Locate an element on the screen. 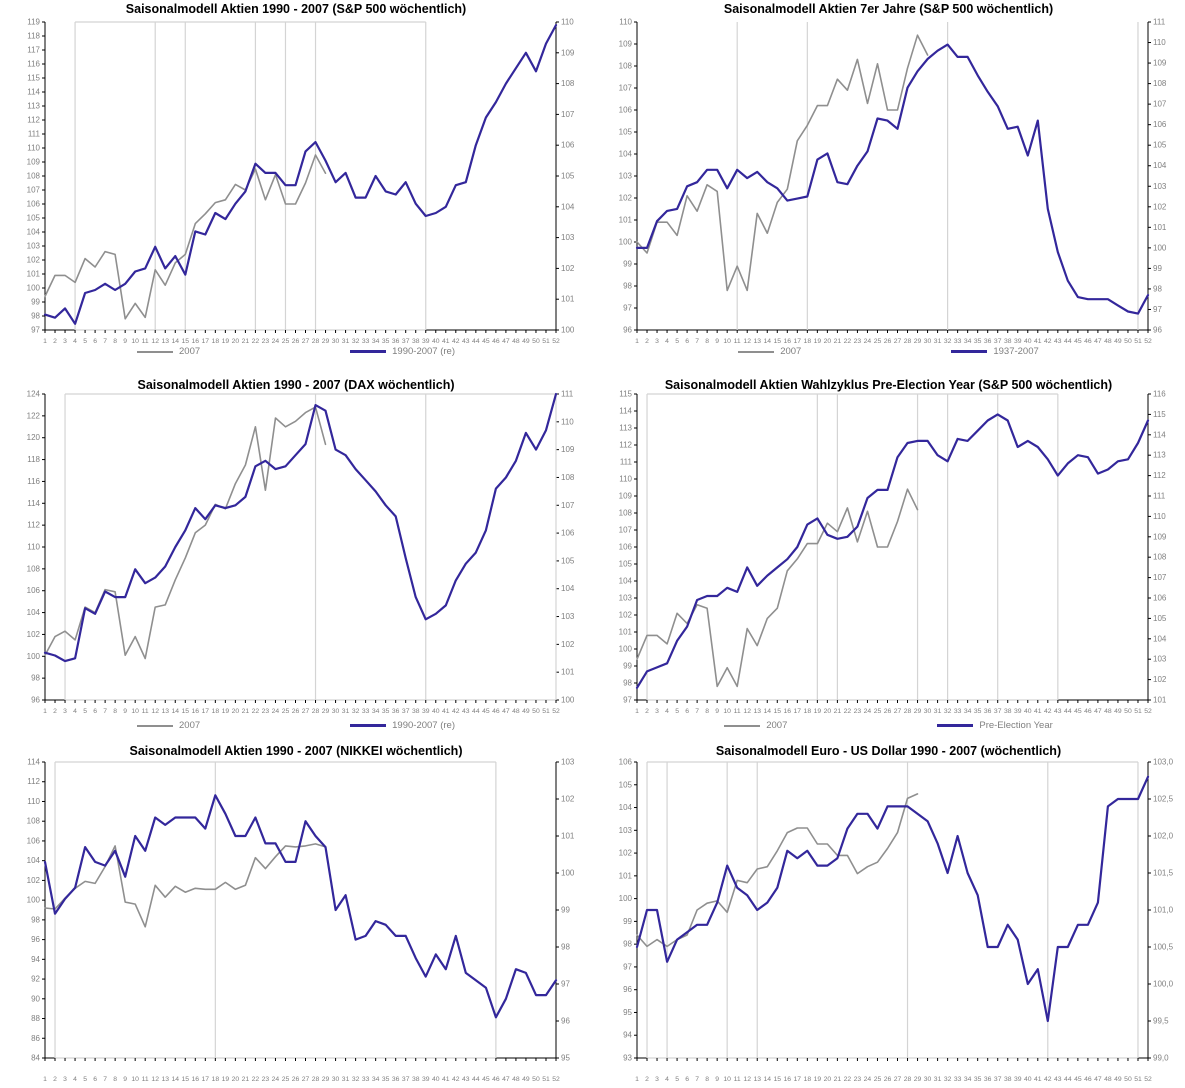 The image size is (1185, 1088). legend-label: Pre-Election Year is located at coordinates (1016, 725).